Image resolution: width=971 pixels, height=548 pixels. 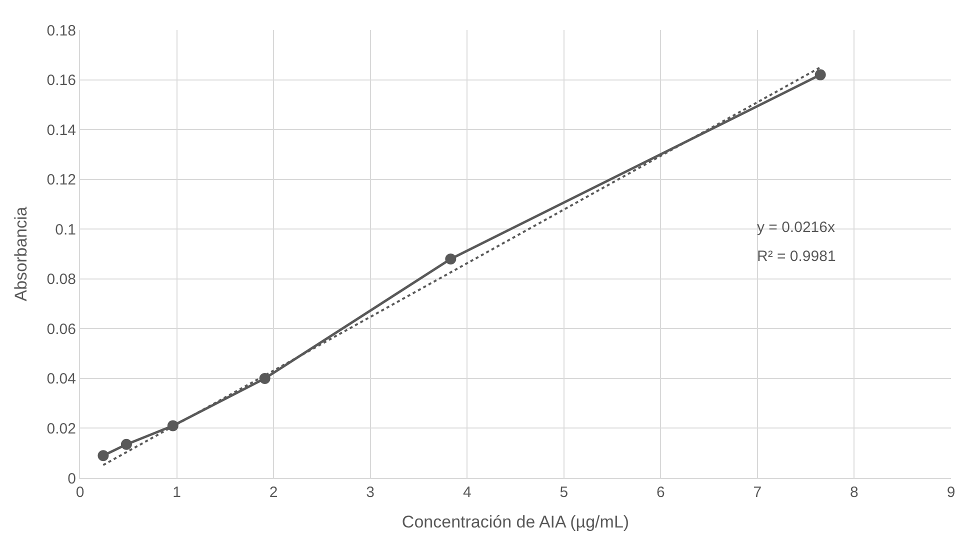 What do you see at coordinates (61, 329) in the screenshot?
I see `y-tick-label: 0.06` at bounding box center [61, 329].